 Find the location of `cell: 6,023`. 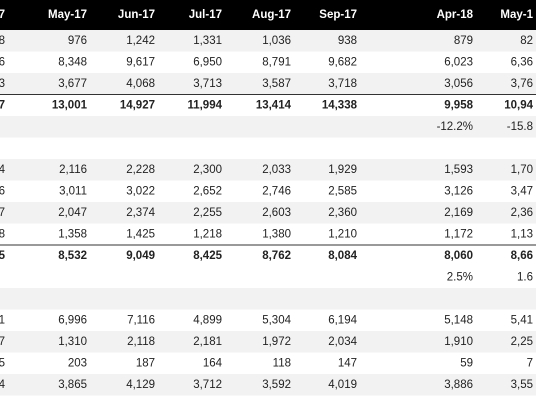

cell: 6,023 is located at coordinates (458, 62).